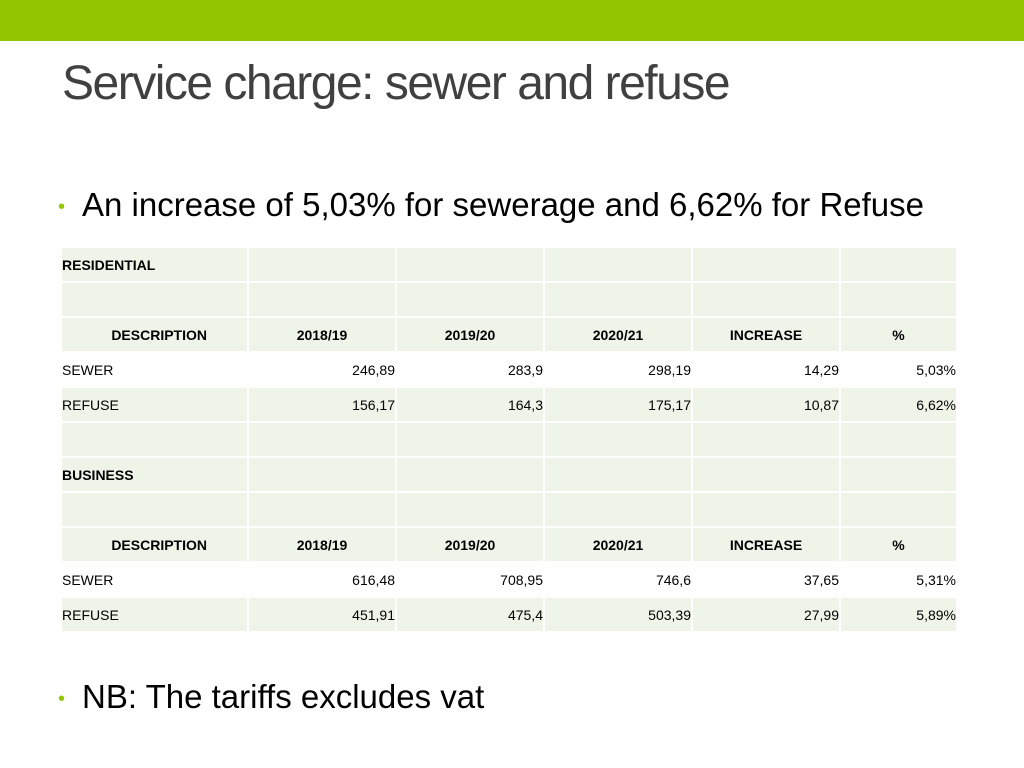 The width and height of the screenshot is (1024, 768). What do you see at coordinates (766, 614) in the screenshot?
I see `table-cell: 27,99` at bounding box center [766, 614].